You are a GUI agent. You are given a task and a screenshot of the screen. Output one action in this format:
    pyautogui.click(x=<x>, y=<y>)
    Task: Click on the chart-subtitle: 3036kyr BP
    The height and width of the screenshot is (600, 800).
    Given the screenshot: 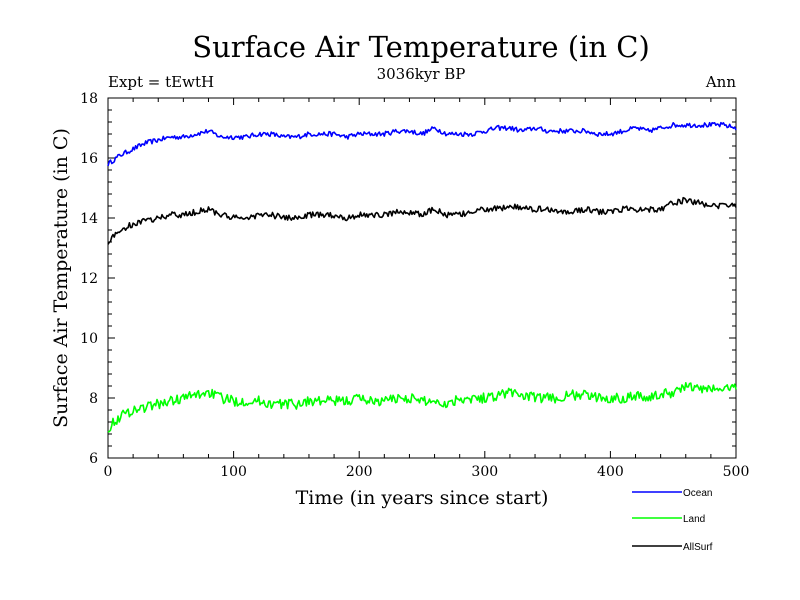 What is the action you would take?
    pyautogui.click(x=421, y=74)
    